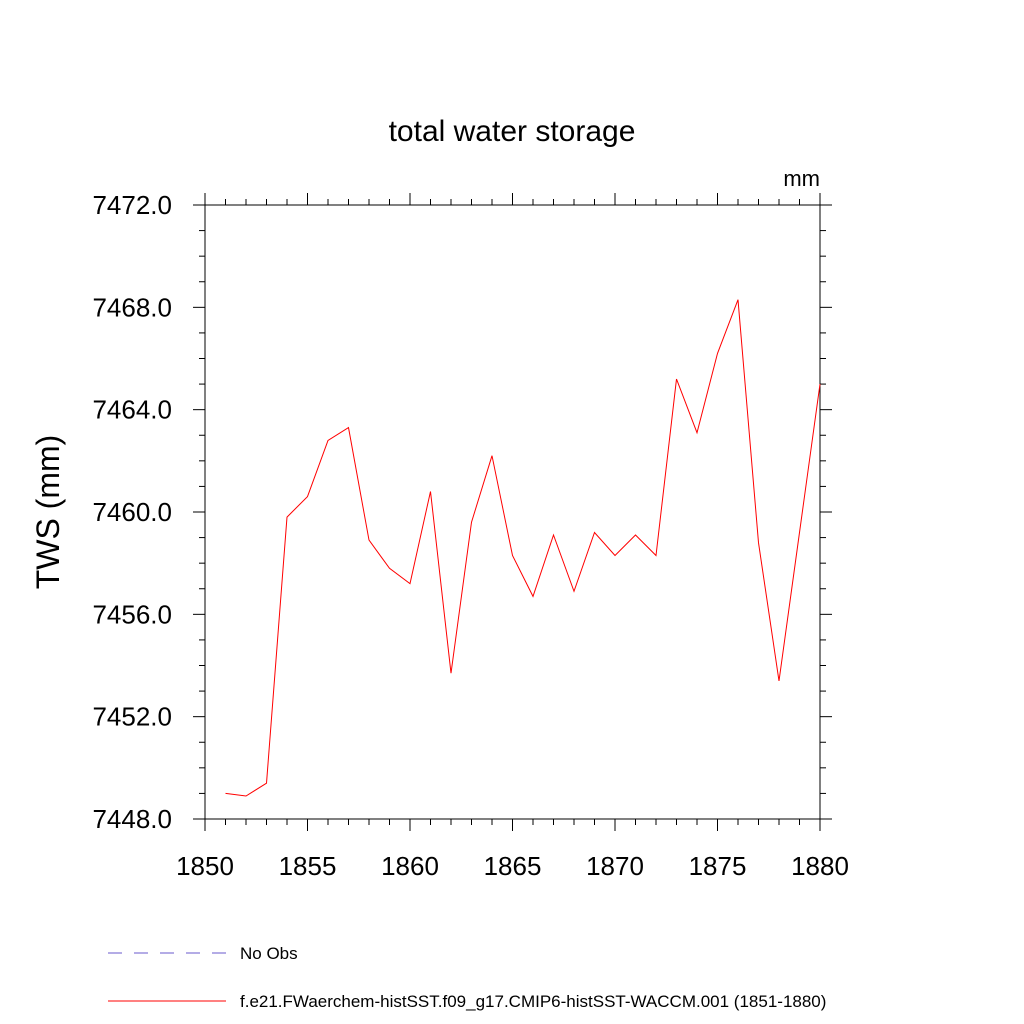 Image resolution: width=1024 pixels, height=1024 pixels. Describe the element at coordinates (132, 819) in the screenshot. I see `y-tick-label: 7448.0` at that location.